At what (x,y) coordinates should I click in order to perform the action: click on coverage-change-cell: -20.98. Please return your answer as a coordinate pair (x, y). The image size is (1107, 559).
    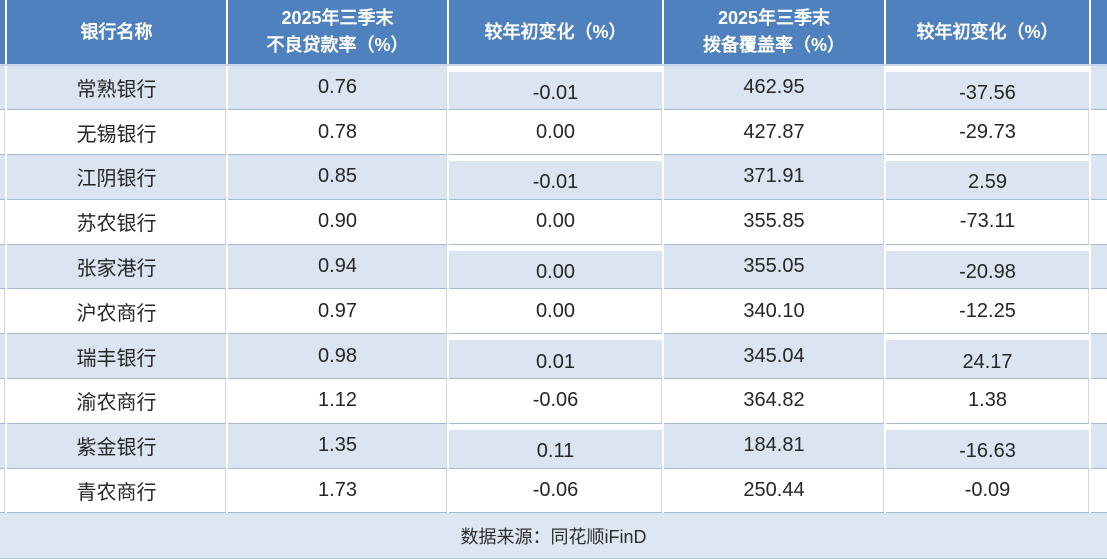
    Looking at the image, I should click on (988, 272).